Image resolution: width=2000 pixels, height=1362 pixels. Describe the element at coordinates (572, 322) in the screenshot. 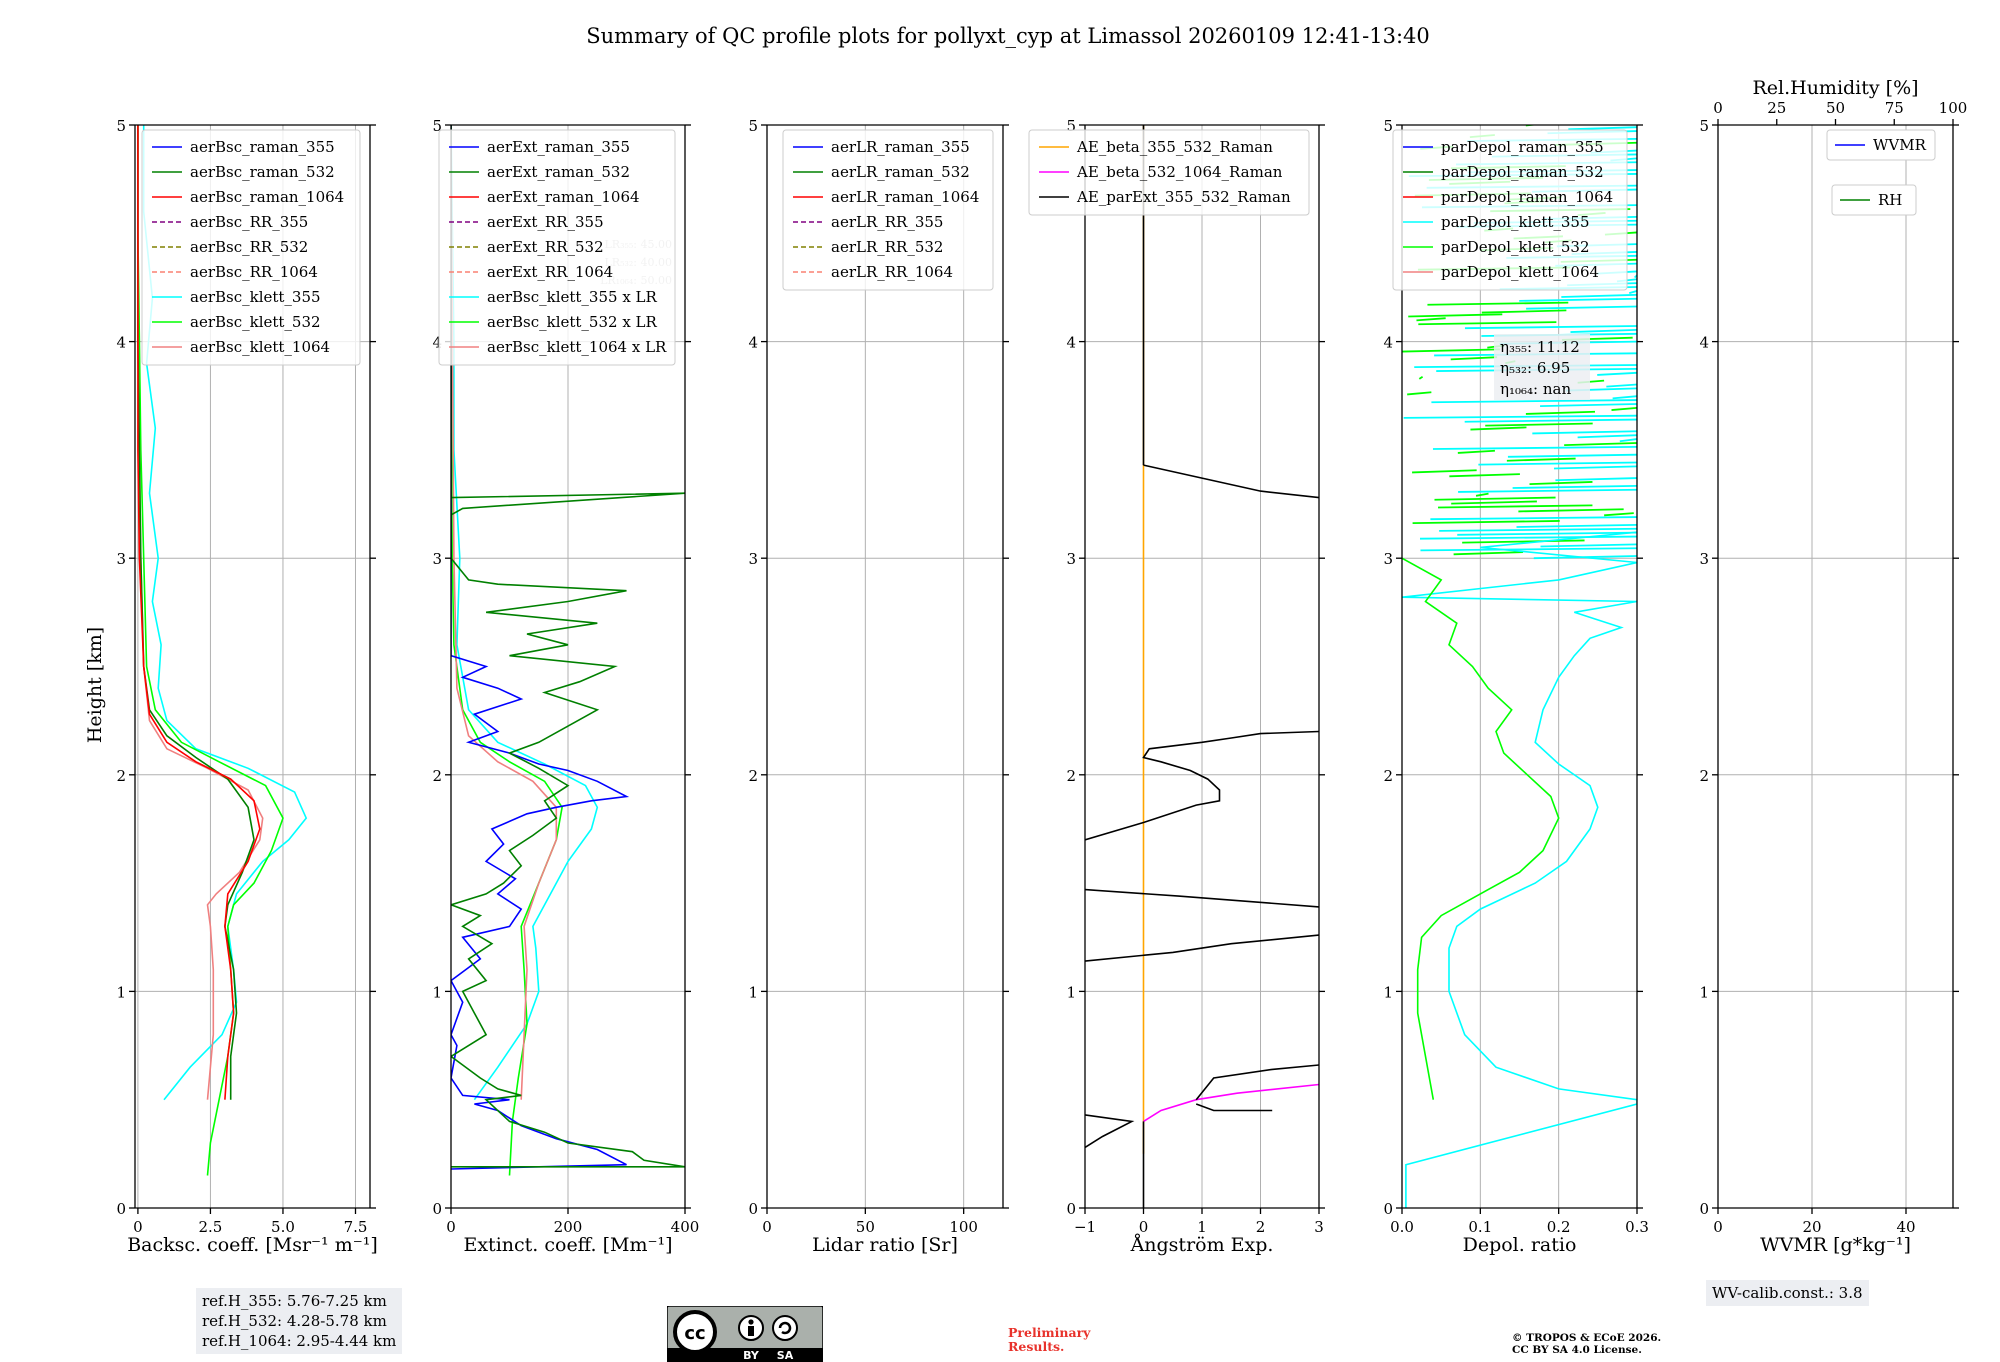

I see `legend-label: aerBsc_klett_532 x LR` at that location.